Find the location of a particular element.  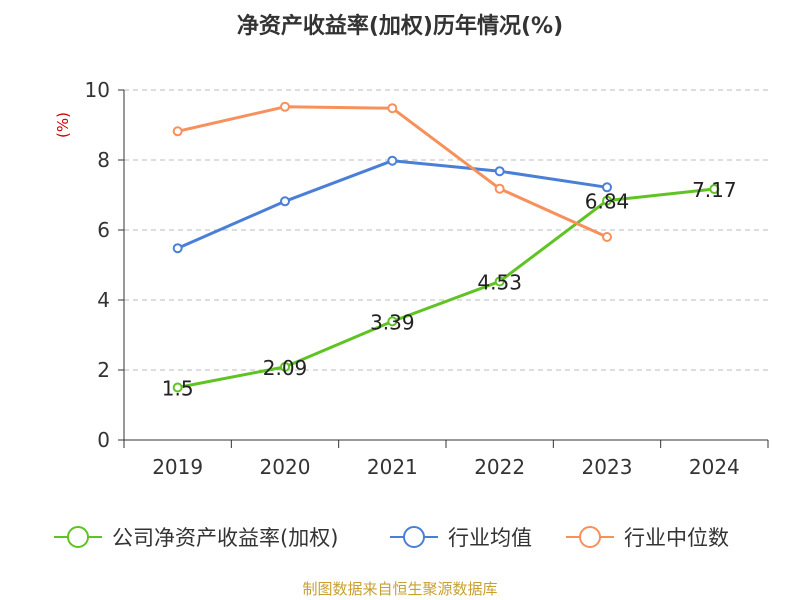

legend-label: 公司净资产收益率(加权) is located at coordinates (225, 538).